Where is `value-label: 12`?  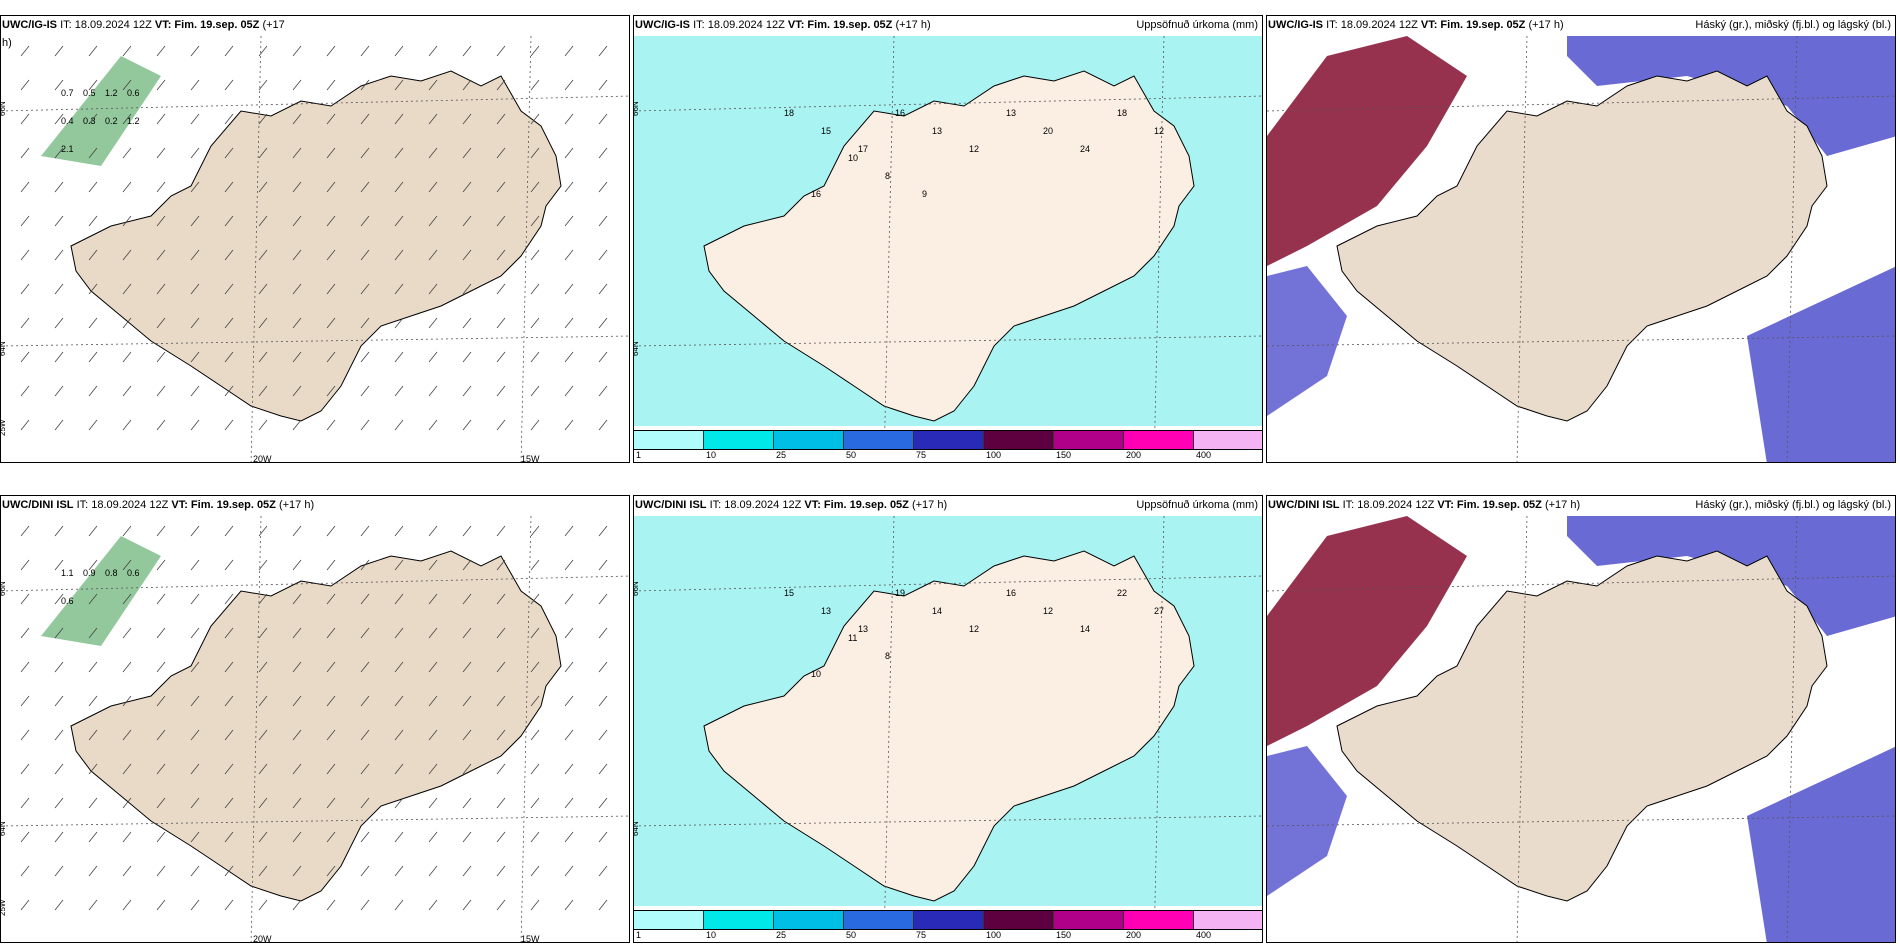
value-label: 12 is located at coordinates (974, 149).